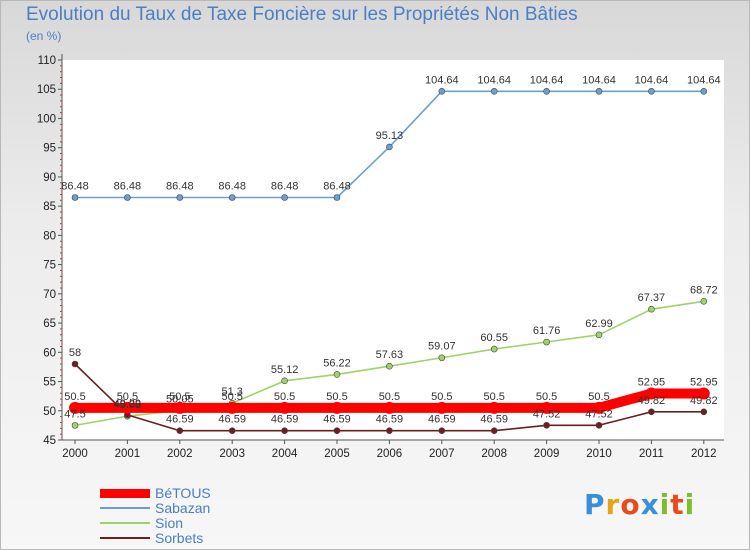 The height and width of the screenshot is (550, 750). What do you see at coordinates (337, 363) in the screenshot?
I see `data-label-sion: 56.22` at bounding box center [337, 363].